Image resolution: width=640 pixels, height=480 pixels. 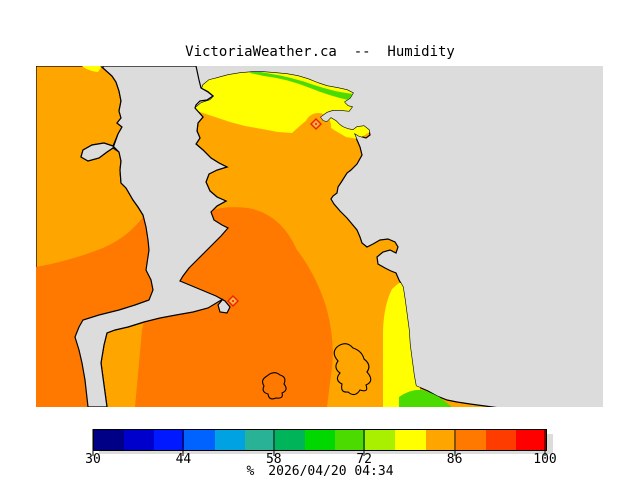 What do you see at coordinates (92, 69) in the screenshot?
I see `contour-yellow-west-sliver` at bounding box center [92, 69].